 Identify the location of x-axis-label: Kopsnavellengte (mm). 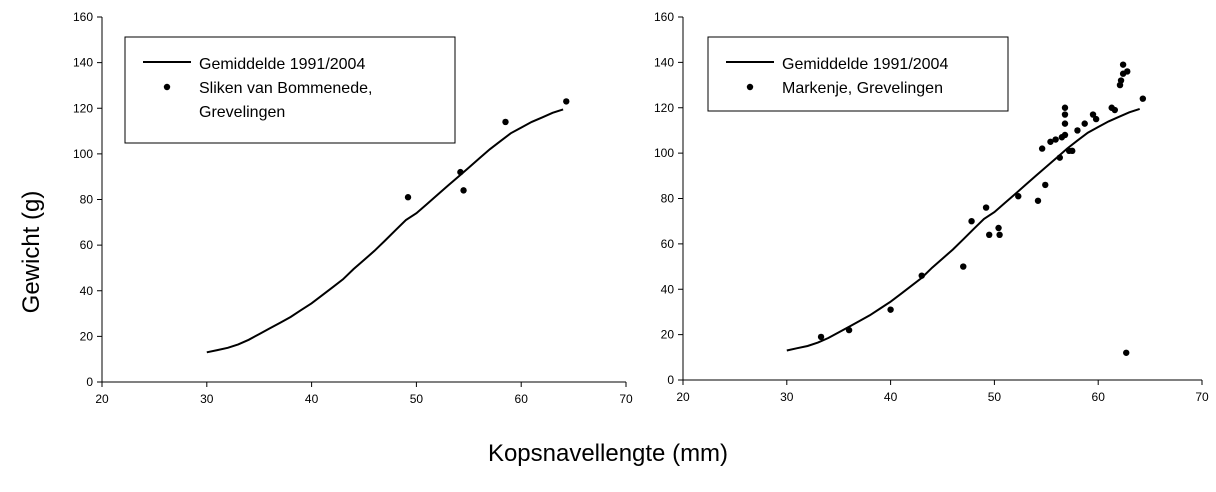
(608, 453).